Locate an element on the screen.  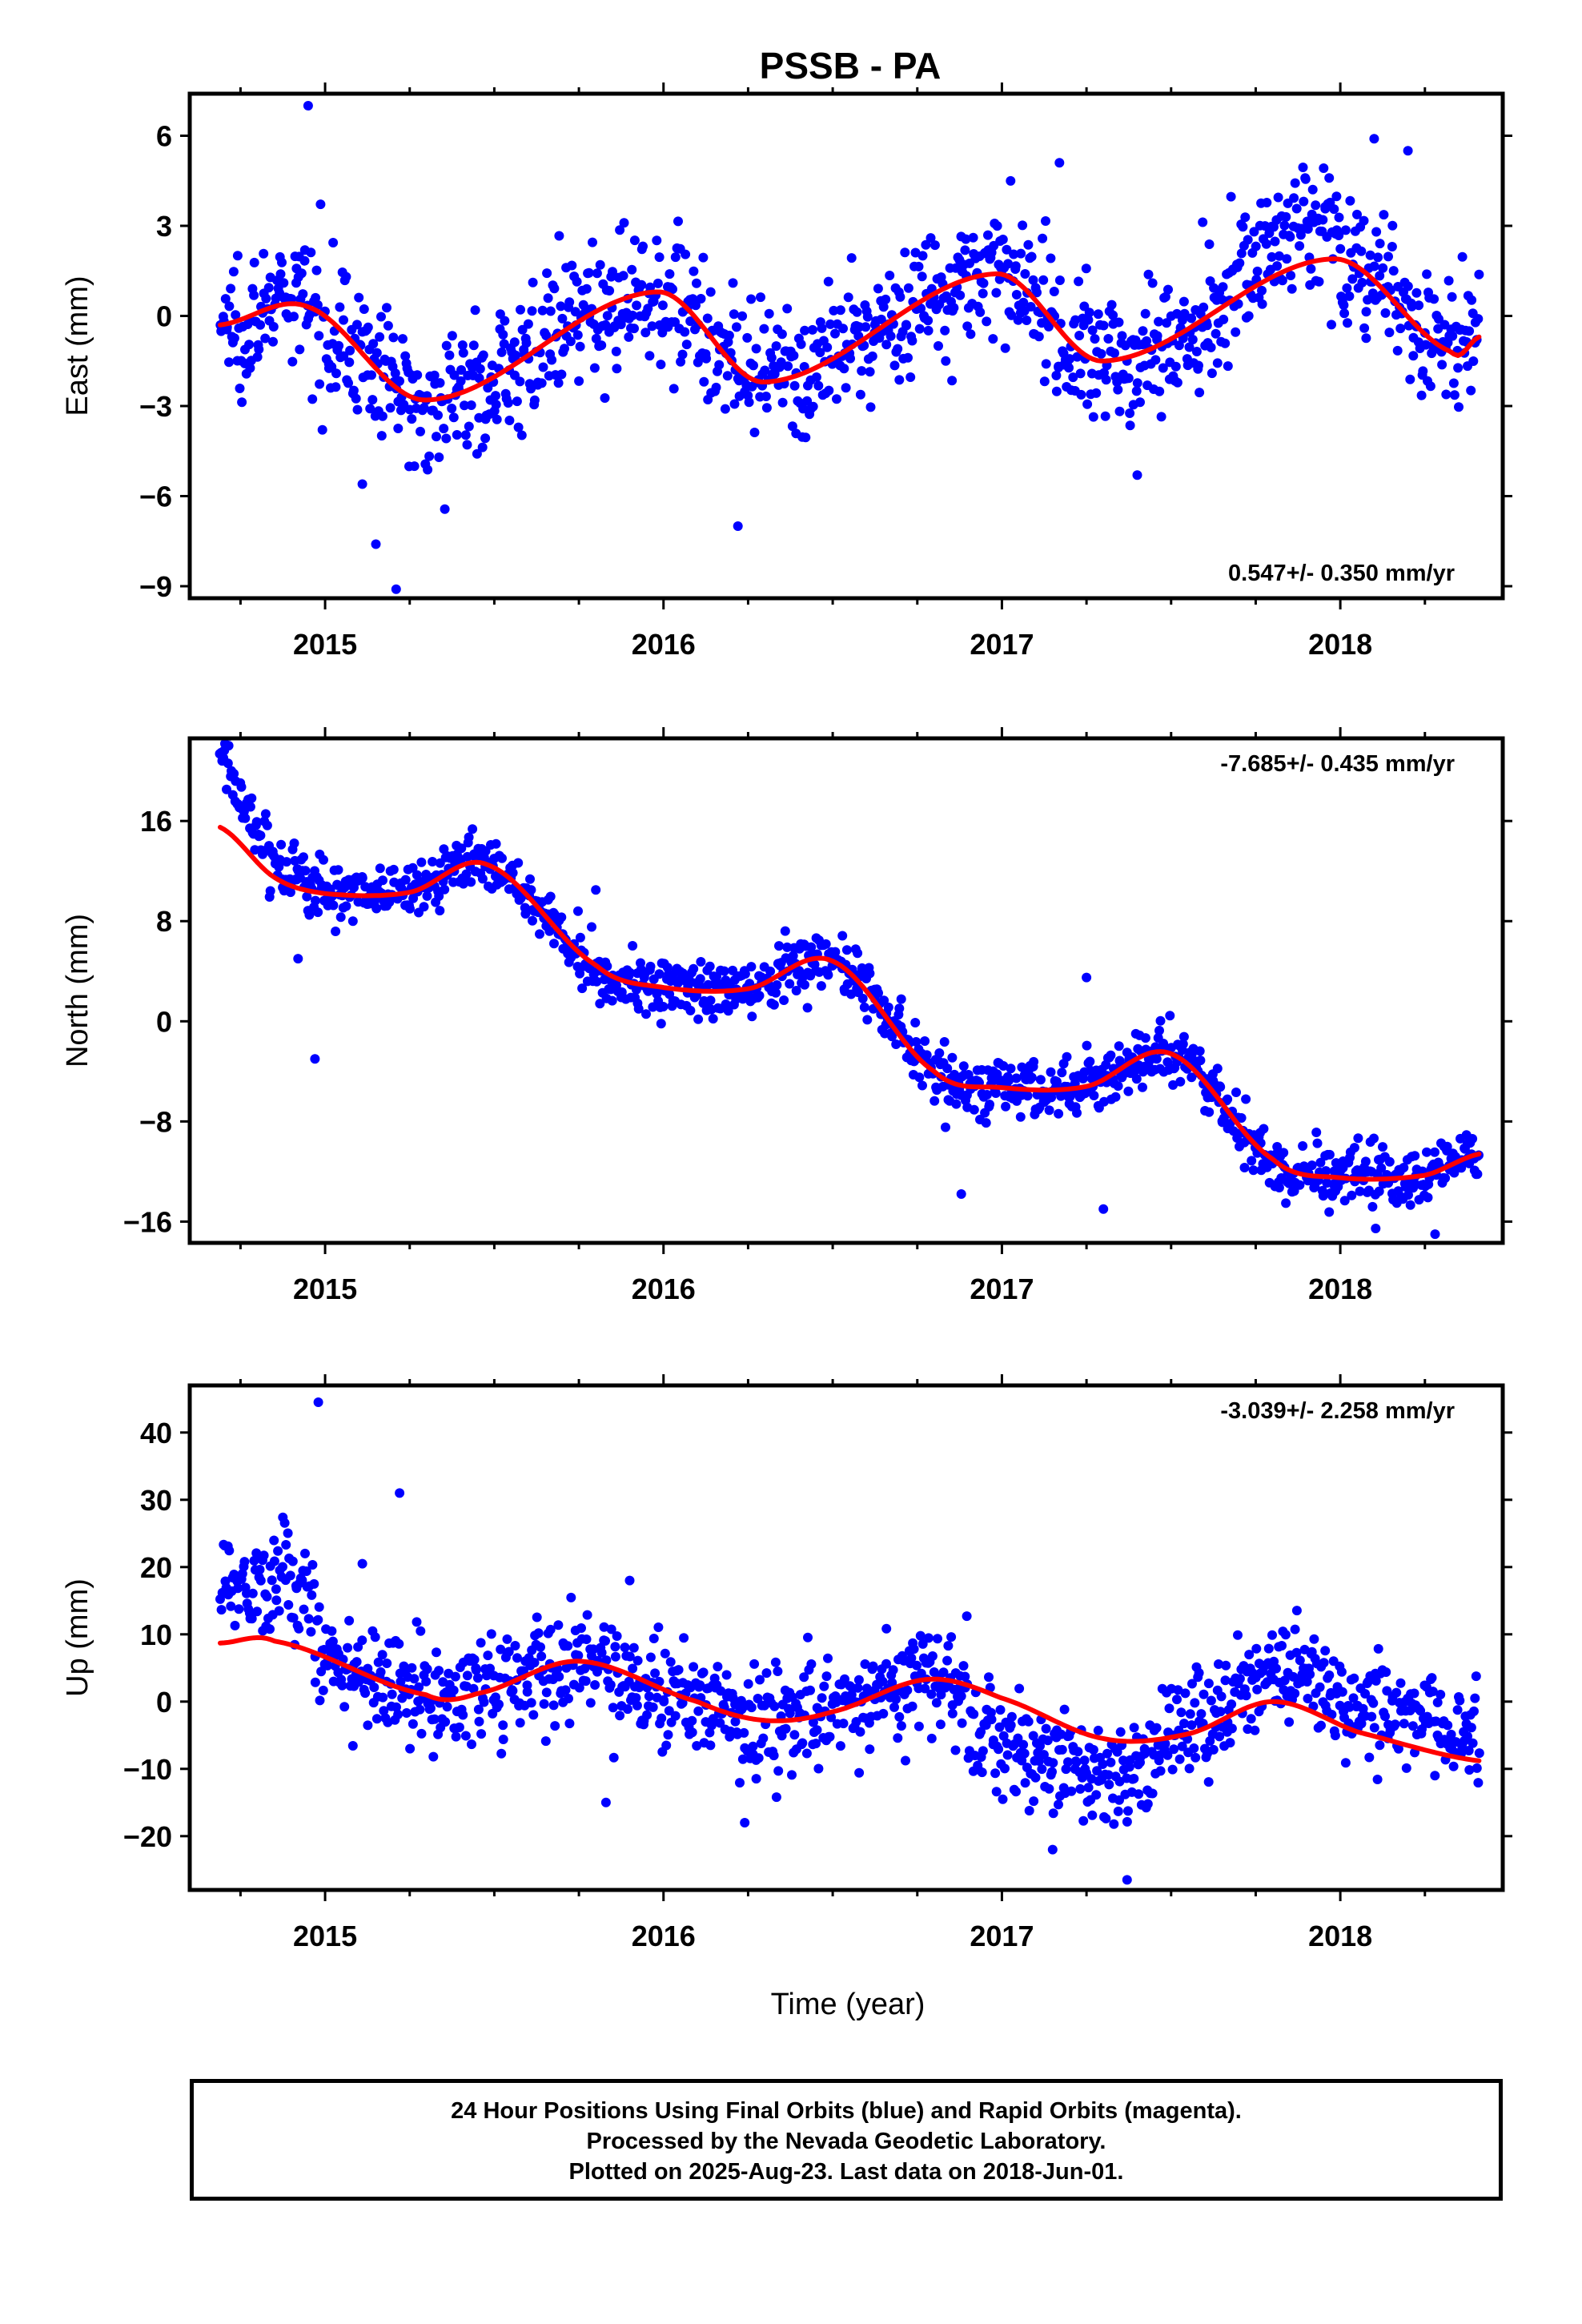
east-ytick-label: 0 is located at coordinates (164, 316).